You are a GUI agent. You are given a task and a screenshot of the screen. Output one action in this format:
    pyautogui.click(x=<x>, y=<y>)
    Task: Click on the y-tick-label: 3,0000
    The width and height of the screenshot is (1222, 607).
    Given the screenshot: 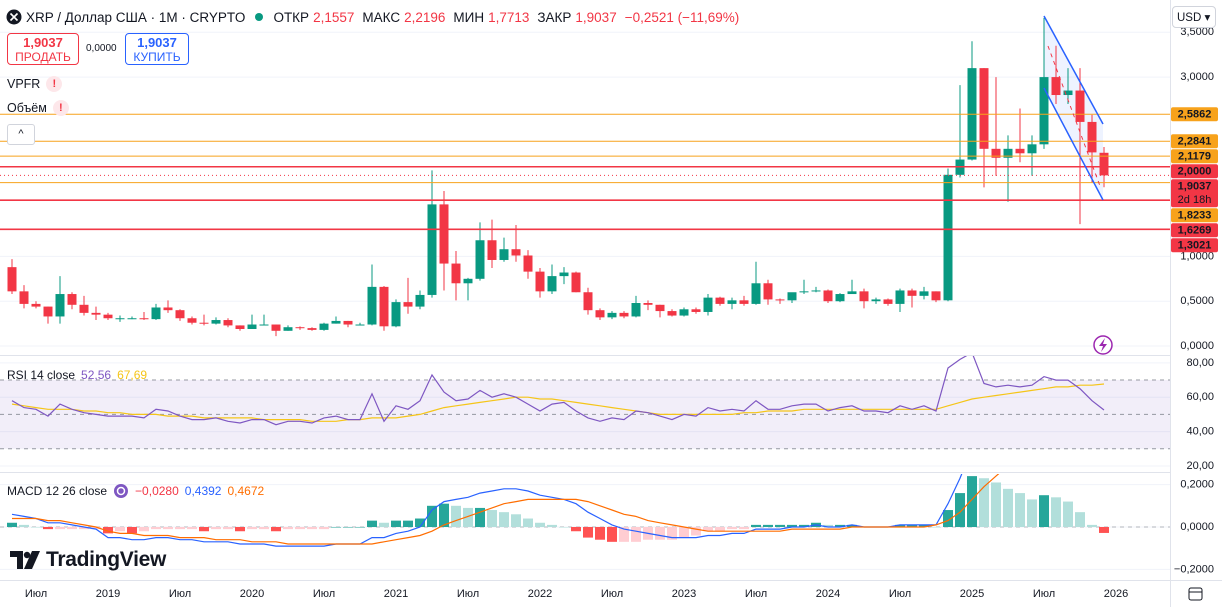 What is the action you would take?
    pyautogui.click(x=1197, y=77)
    